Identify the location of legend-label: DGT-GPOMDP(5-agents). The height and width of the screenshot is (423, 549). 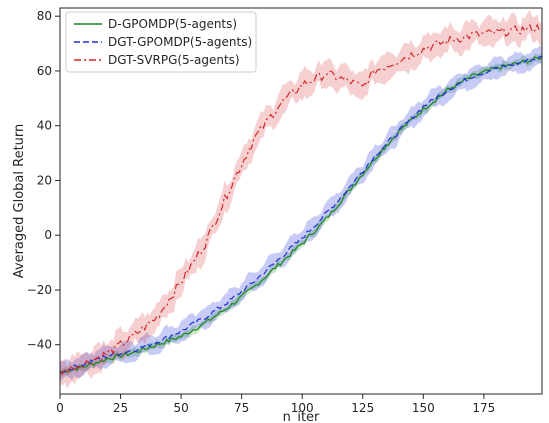
(180, 42).